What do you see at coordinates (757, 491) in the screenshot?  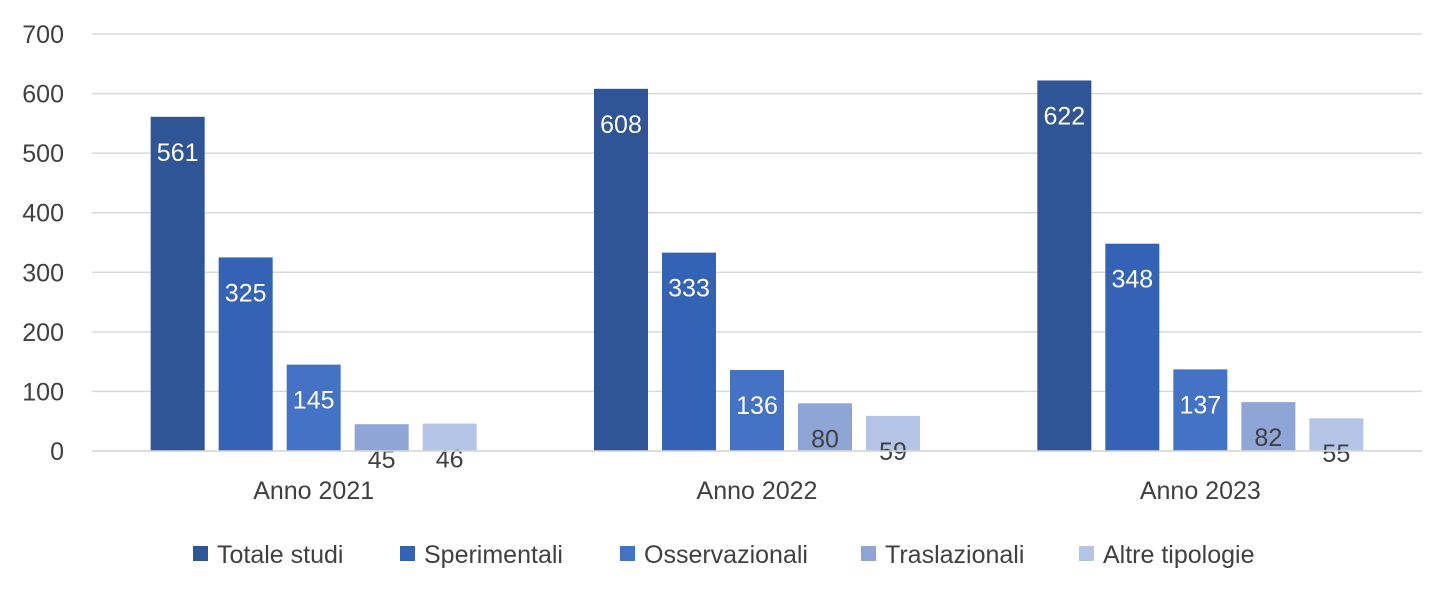 I see `x-category-label: Anno 2022` at bounding box center [757, 491].